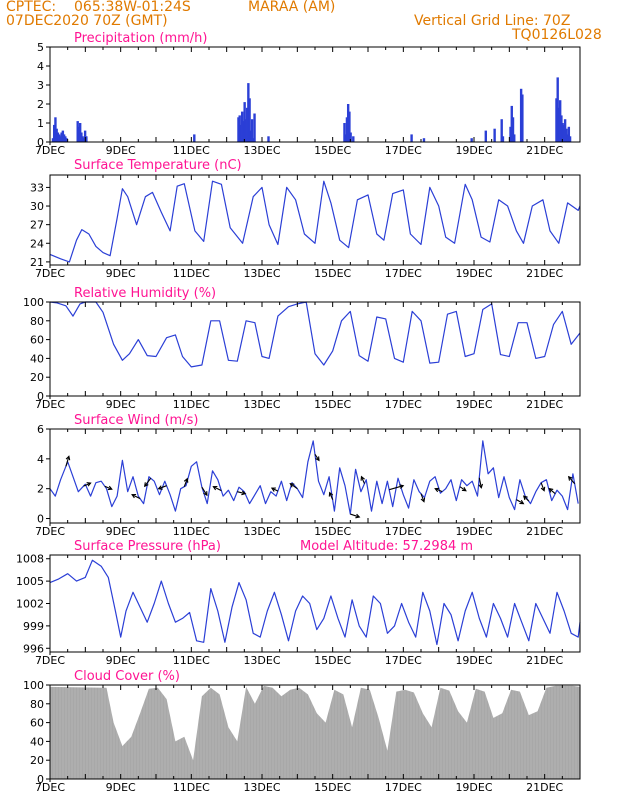 The height and width of the screenshot is (800, 618). I want to click on panel-title: Surface Wind (m/s), so click(136, 420).